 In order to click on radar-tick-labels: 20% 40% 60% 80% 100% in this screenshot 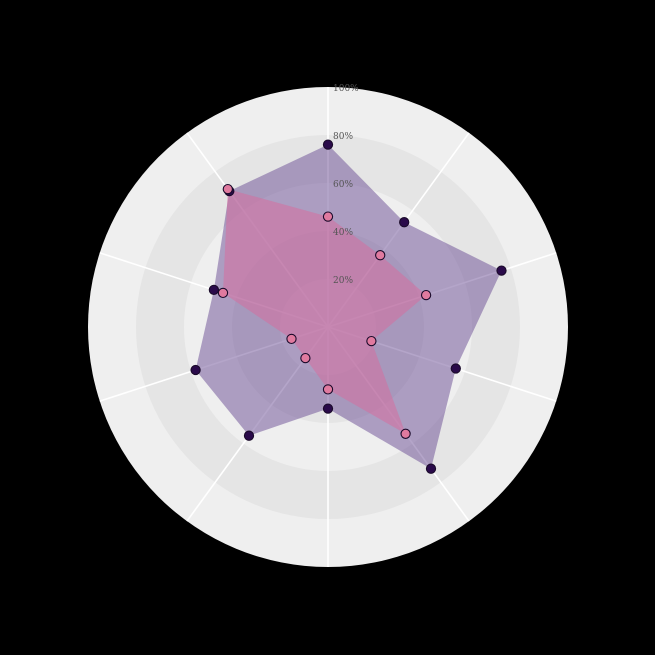, I will do `click(346, 185)`.